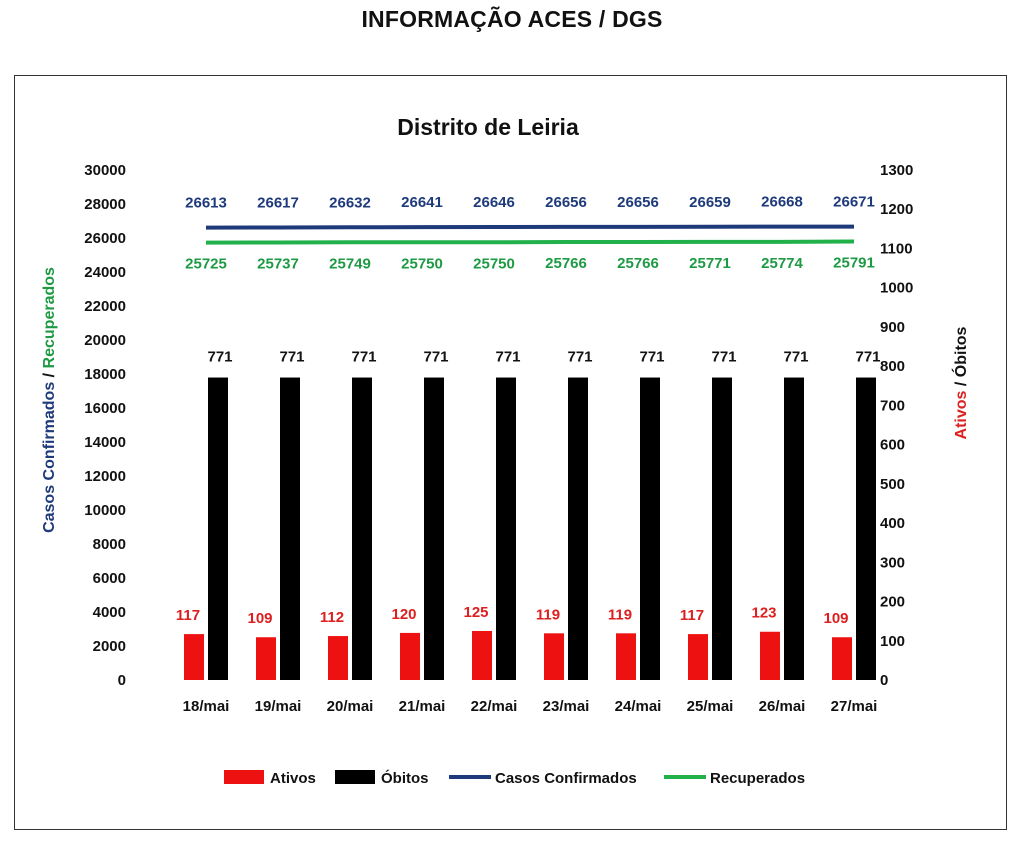 This screenshot has height=841, width=1024. What do you see at coordinates (782, 263) in the screenshot?
I see `data-label-recuperados: 25774` at bounding box center [782, 263].